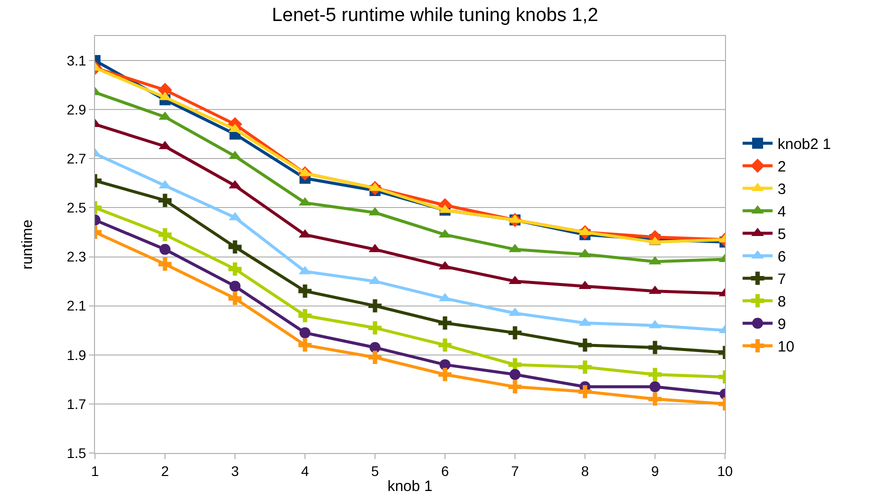 This screenshot has width=870, height=497. What do you see at coordinates (782, 325) in the screenshot?
I see `legend-label: 9` at bounding box center [782, 325].